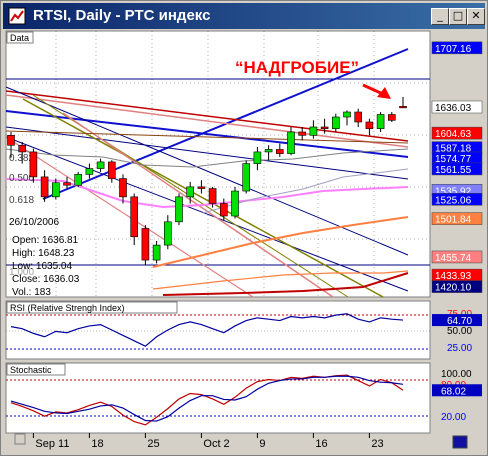  I want to click on info-date: 26/10/2006, so click(34, 222).